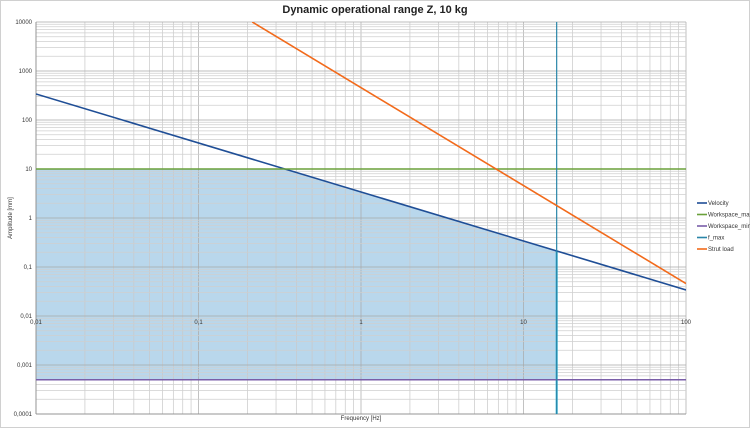 The height and width of the screenshot is (428, 750). I want to click on y-tick-label: 100, so click(27, 121).